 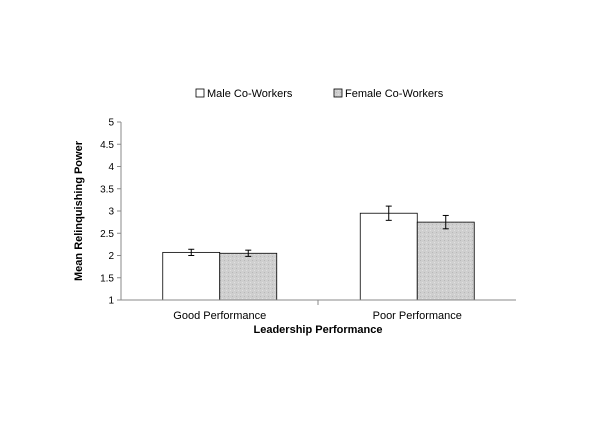 I want to click on legend-swatch-female, so click(x=338, y=93).